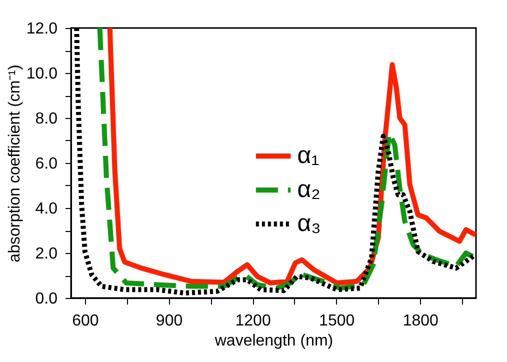 This screenshot has width=507, height=362. What do you see at coordinates (46, 164) in the screenshot?
I see `y-tick-label: 6.0` at bounding box center [46, 164].